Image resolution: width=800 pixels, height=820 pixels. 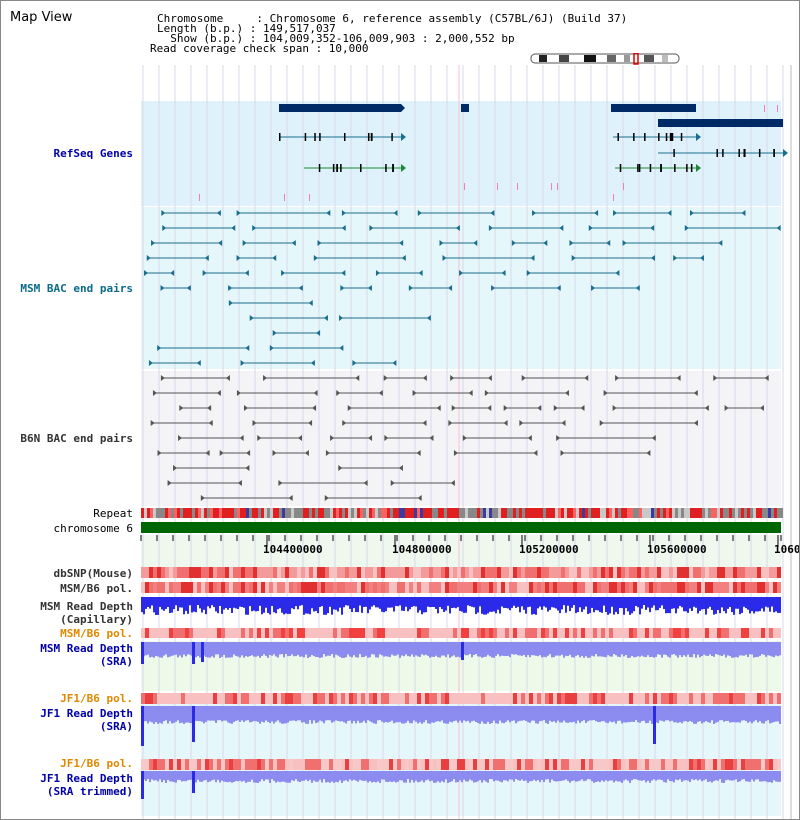 I want to click on chromosome-ideogram, so click(x=606, y=59).